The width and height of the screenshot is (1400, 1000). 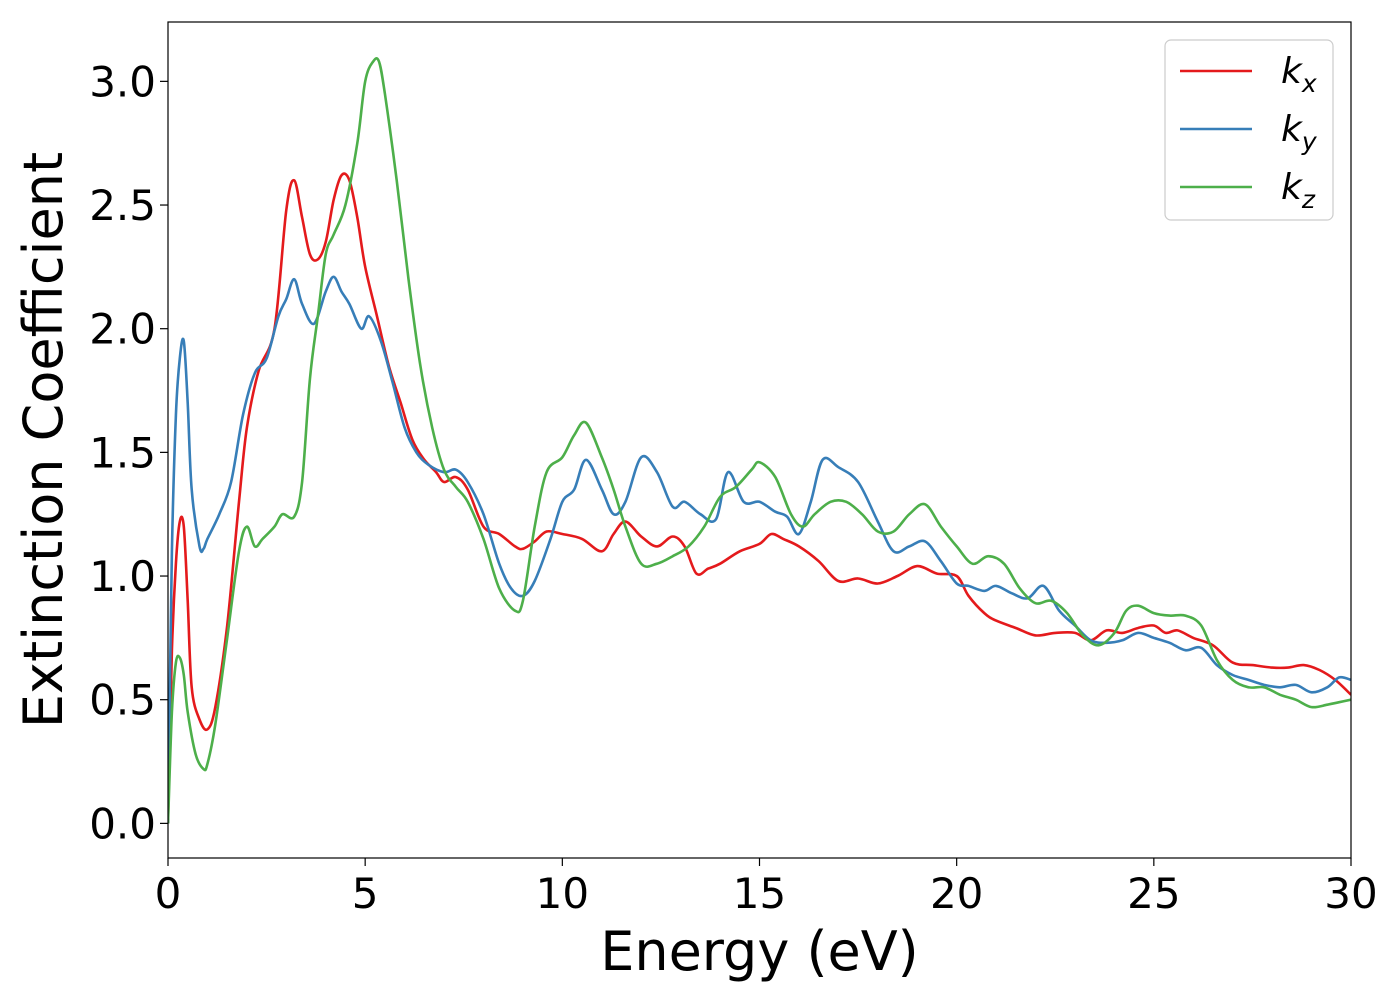 I want to click on x-tick-label: 25, so click(x=1153, y=893).